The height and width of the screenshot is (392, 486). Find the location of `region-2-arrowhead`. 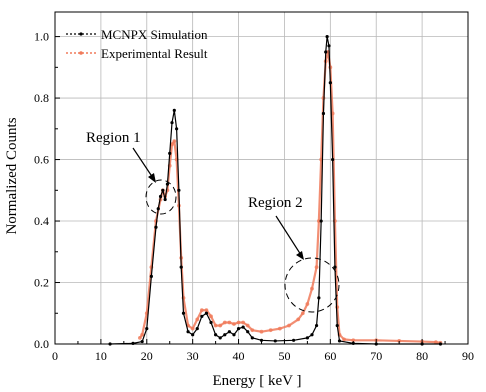

region-2-arrowhead is located at coordinates (300, 255).